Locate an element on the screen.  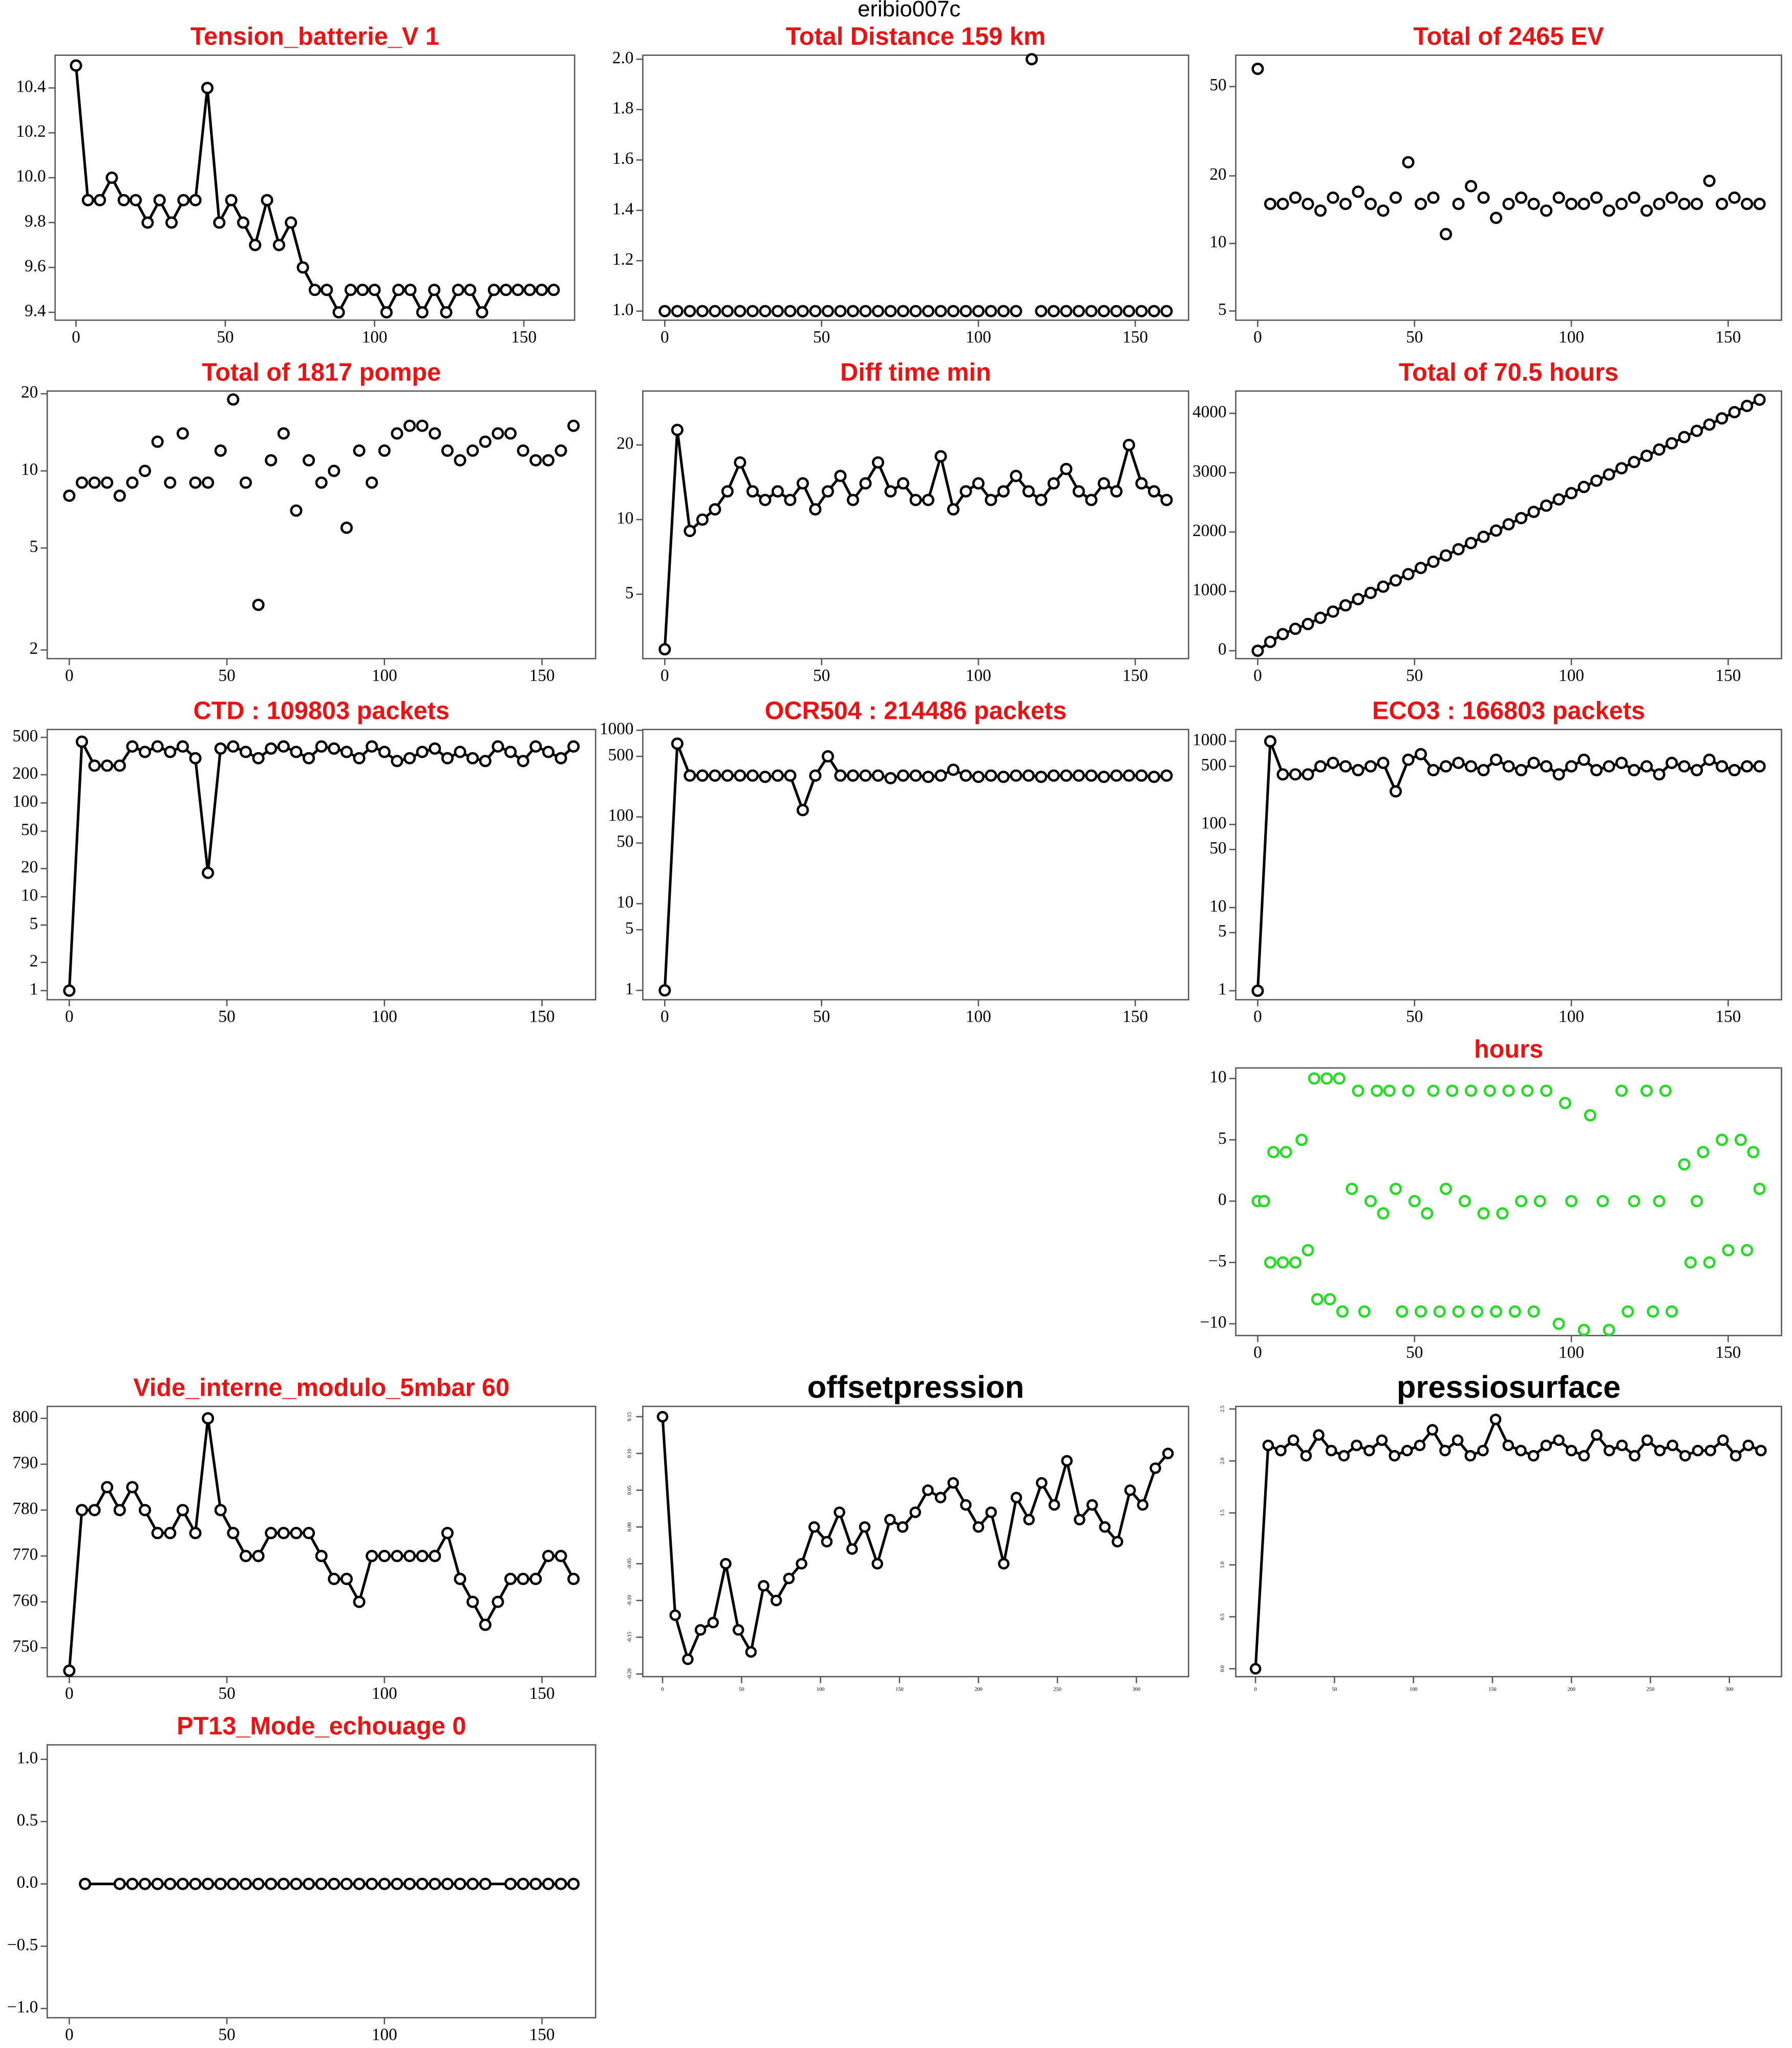
y-tick-label: 790 is located at coordinates (25, 1462).